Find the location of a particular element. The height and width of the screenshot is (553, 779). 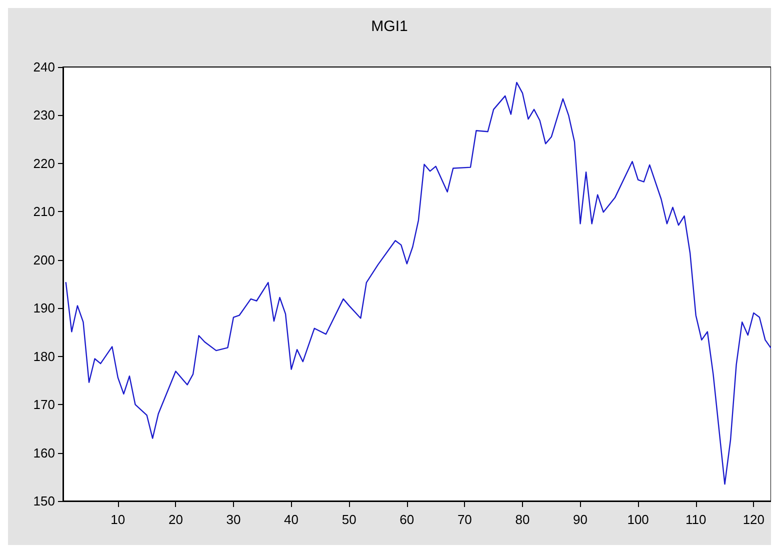

x-tick-label: 50 is located at coordinates (349, 519).